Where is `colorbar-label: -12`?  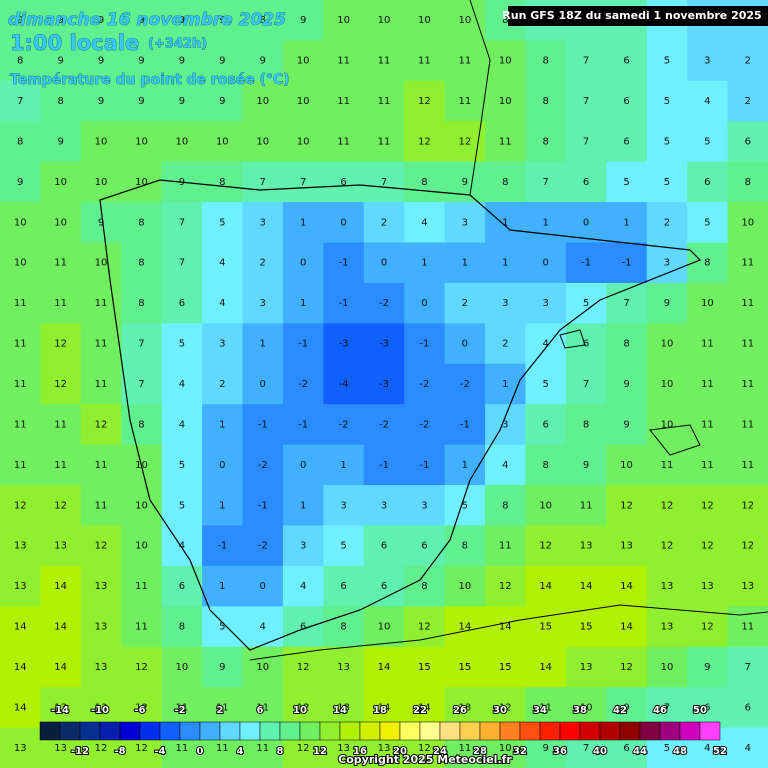
colorbar-label: -12 is located at coordinates (80, 751).